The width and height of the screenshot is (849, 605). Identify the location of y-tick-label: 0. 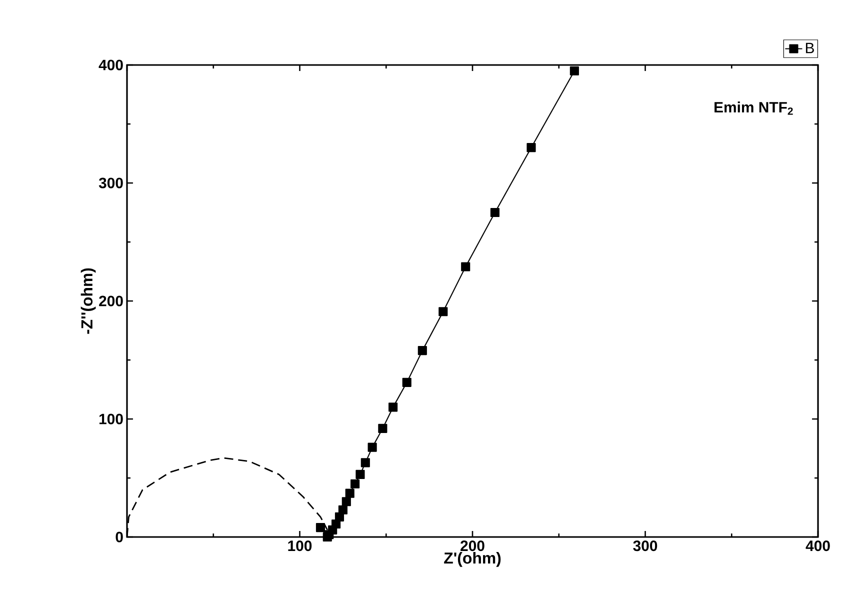
(119, 537).